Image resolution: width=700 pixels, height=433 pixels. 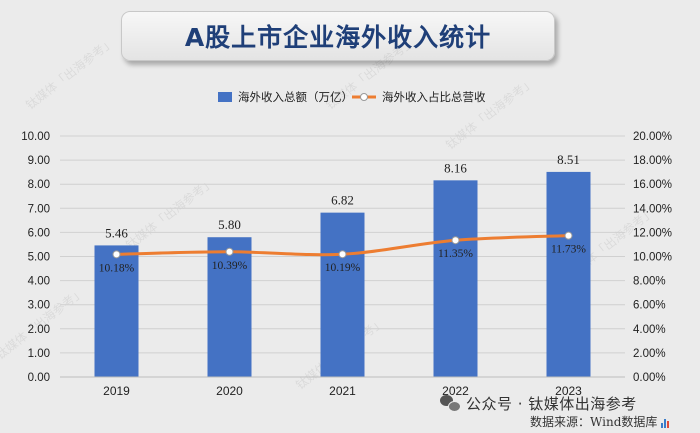 I want to click on legend-line-label: 海外收入占比总营收, so click(x=434, y=97).